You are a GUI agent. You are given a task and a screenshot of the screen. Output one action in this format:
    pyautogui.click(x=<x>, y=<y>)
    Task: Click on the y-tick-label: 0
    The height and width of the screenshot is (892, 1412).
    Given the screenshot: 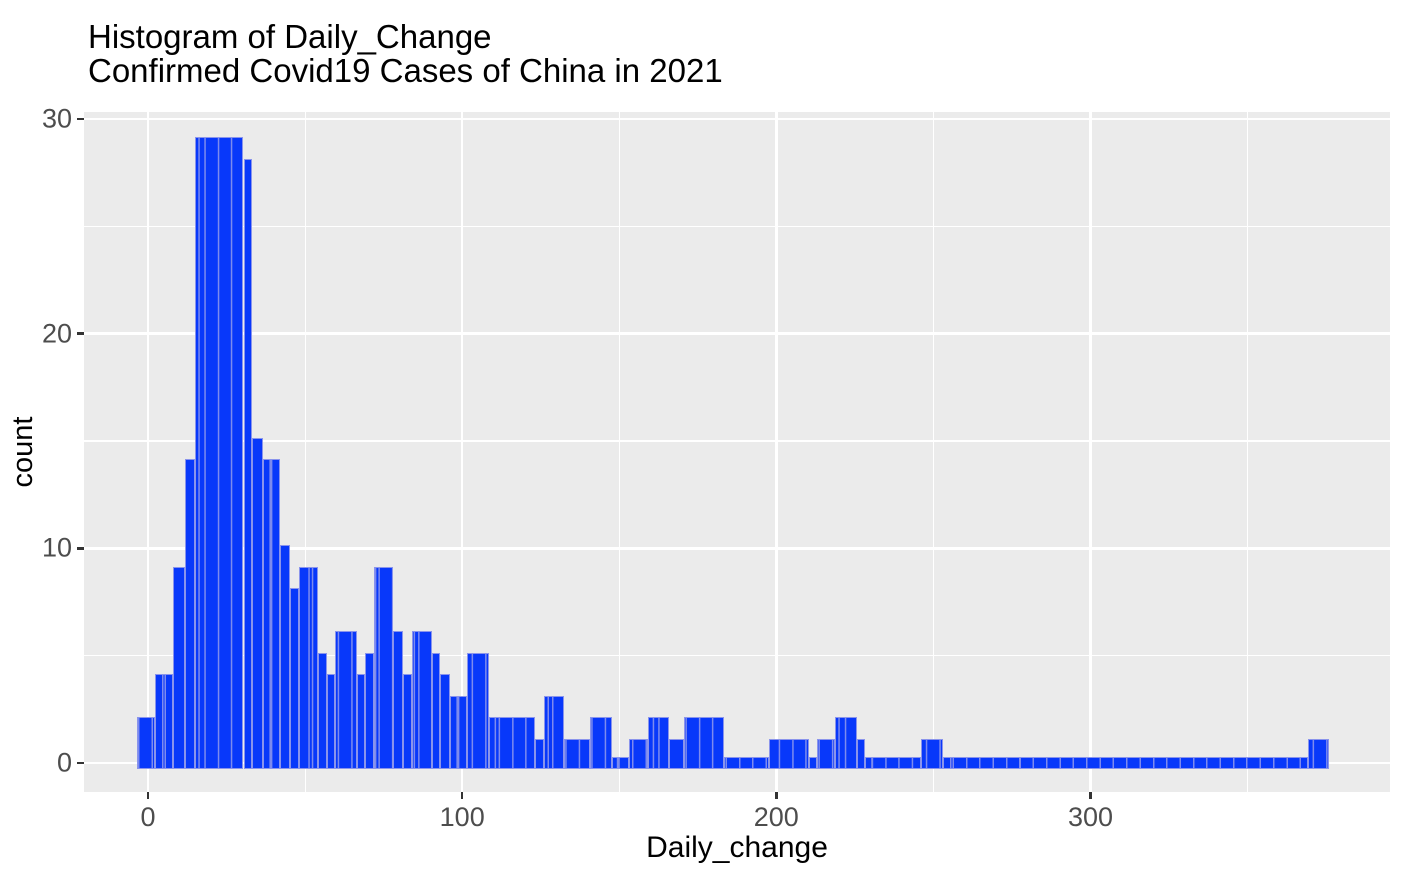 What is the action you would take?
    pyautogui.click(x=64, y=762)
    